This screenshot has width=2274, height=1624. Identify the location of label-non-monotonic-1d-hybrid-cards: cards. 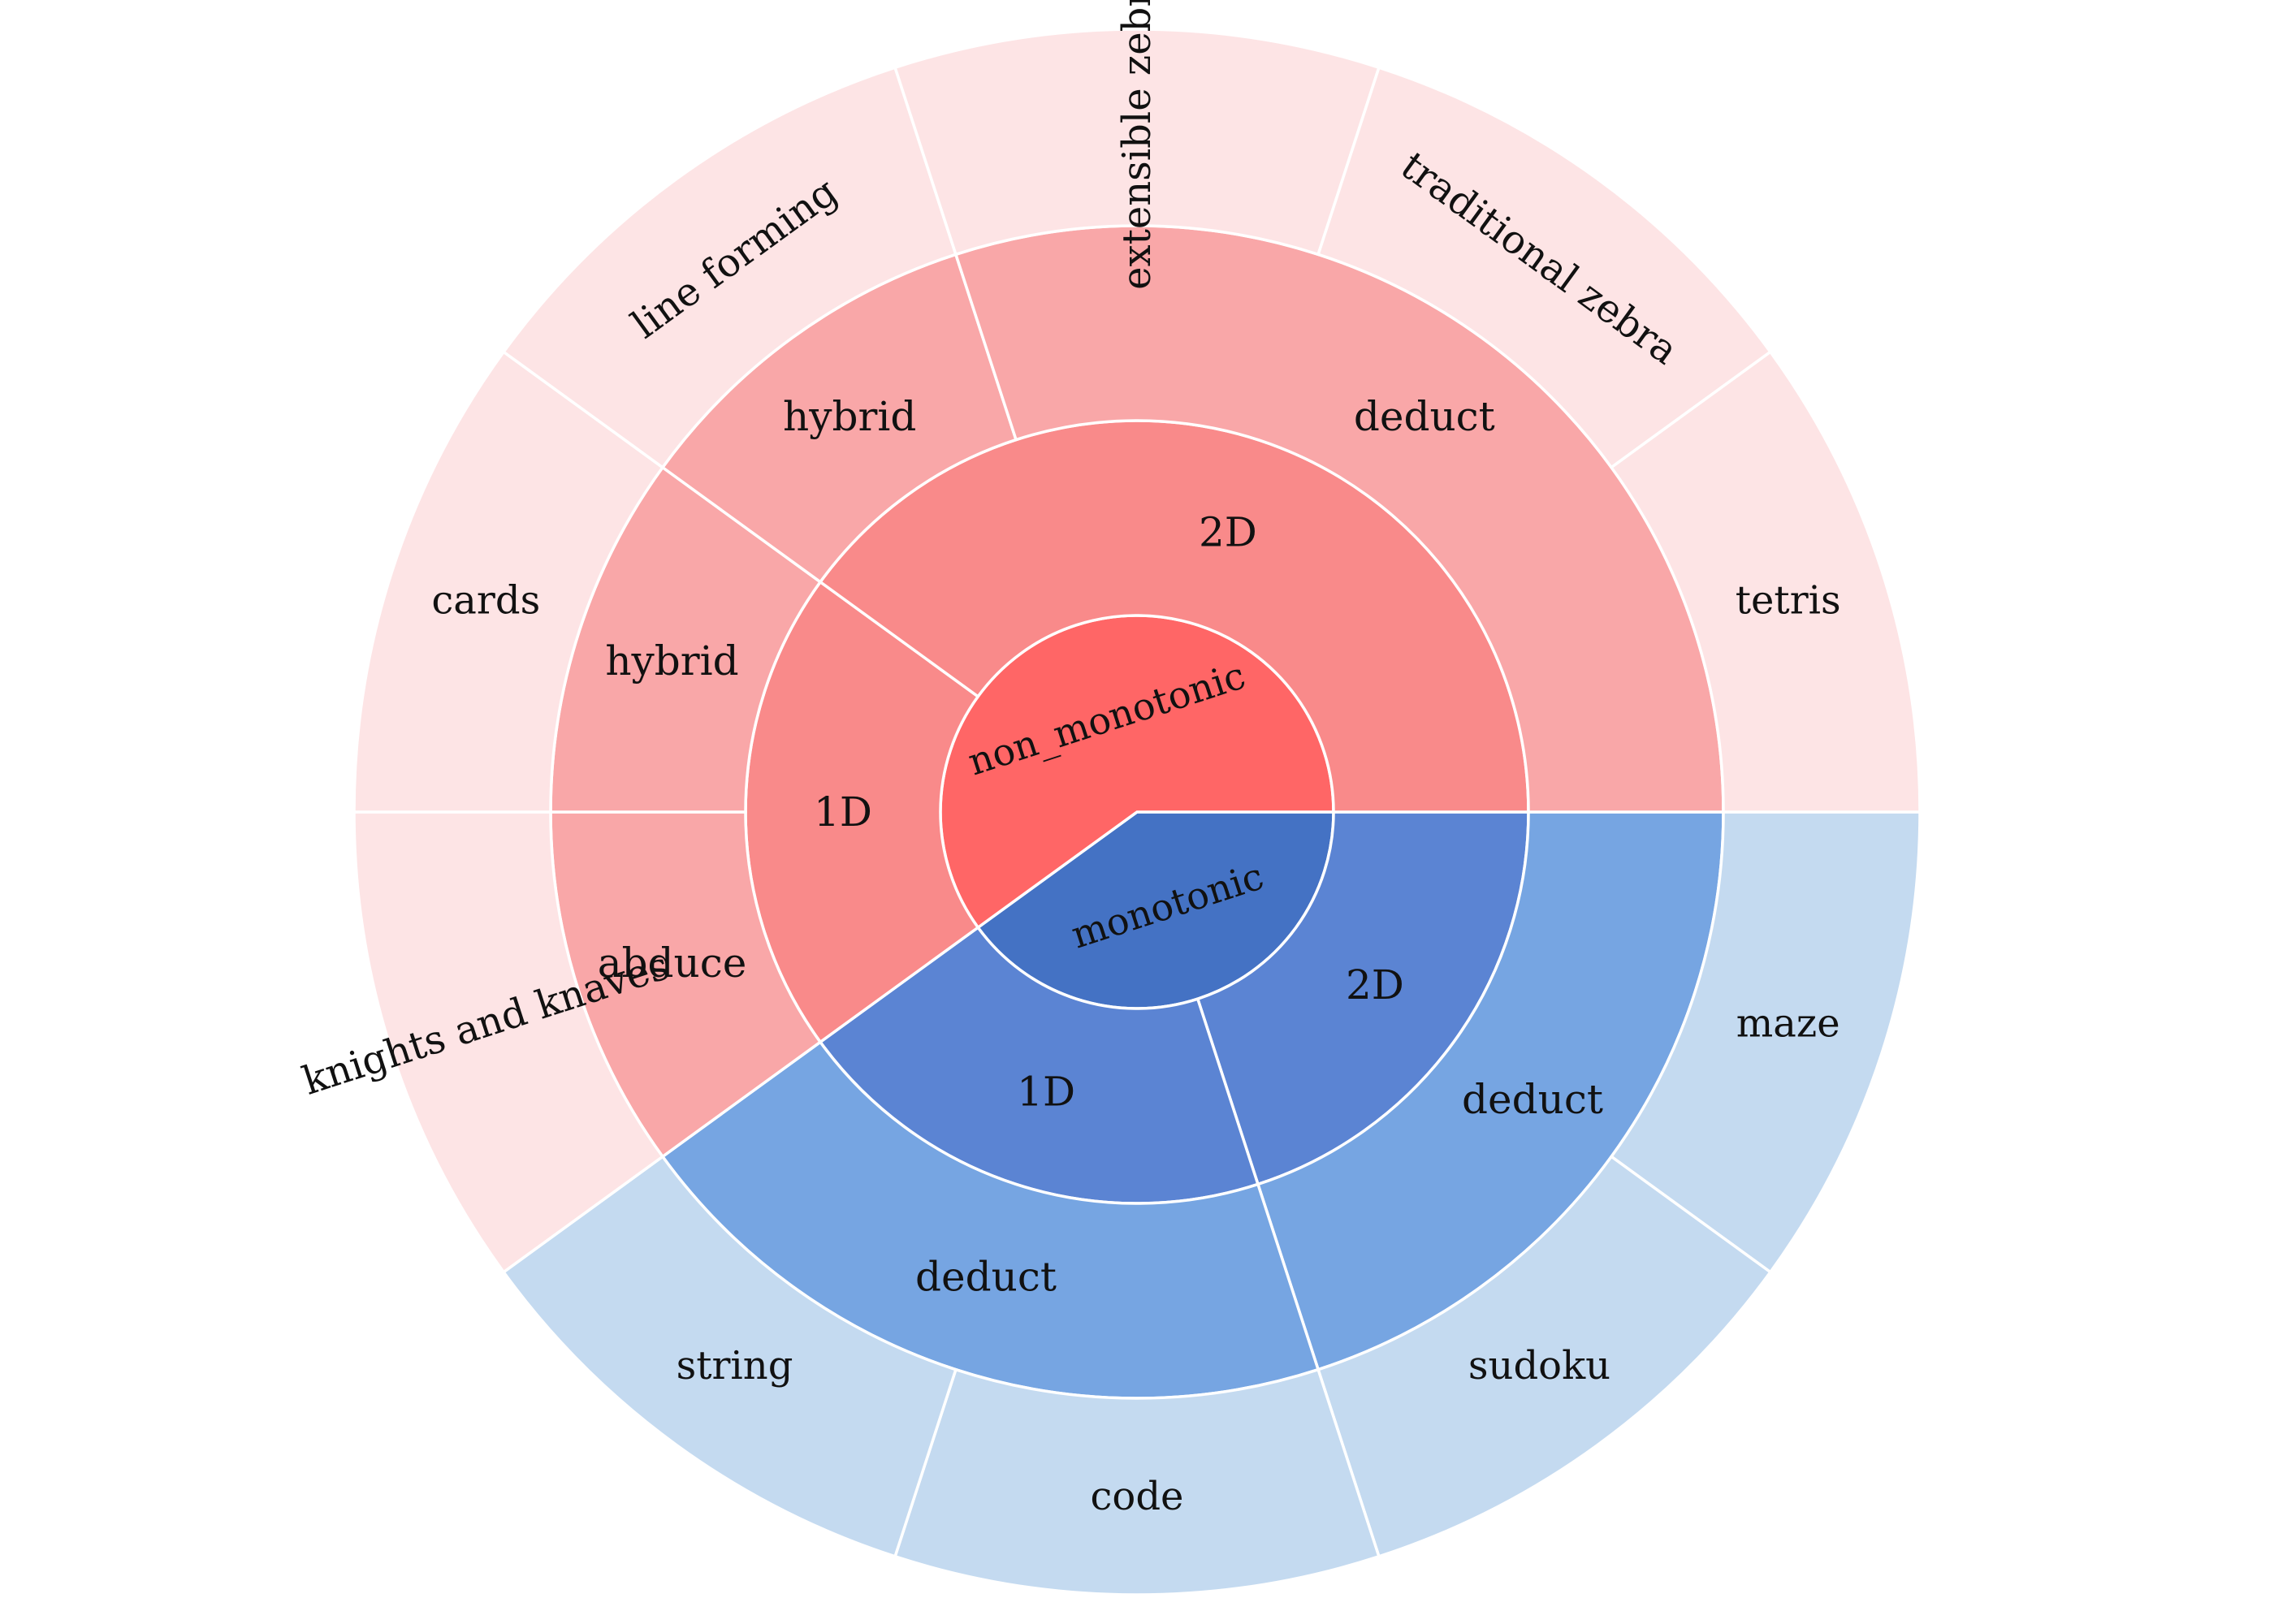
(486, 601).